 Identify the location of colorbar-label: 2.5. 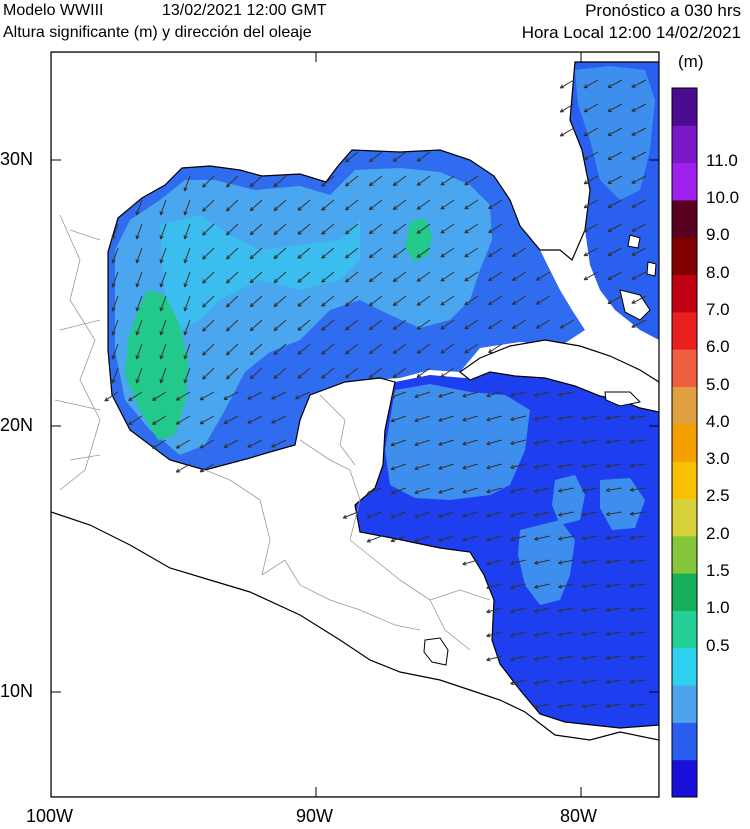
(718, 496).